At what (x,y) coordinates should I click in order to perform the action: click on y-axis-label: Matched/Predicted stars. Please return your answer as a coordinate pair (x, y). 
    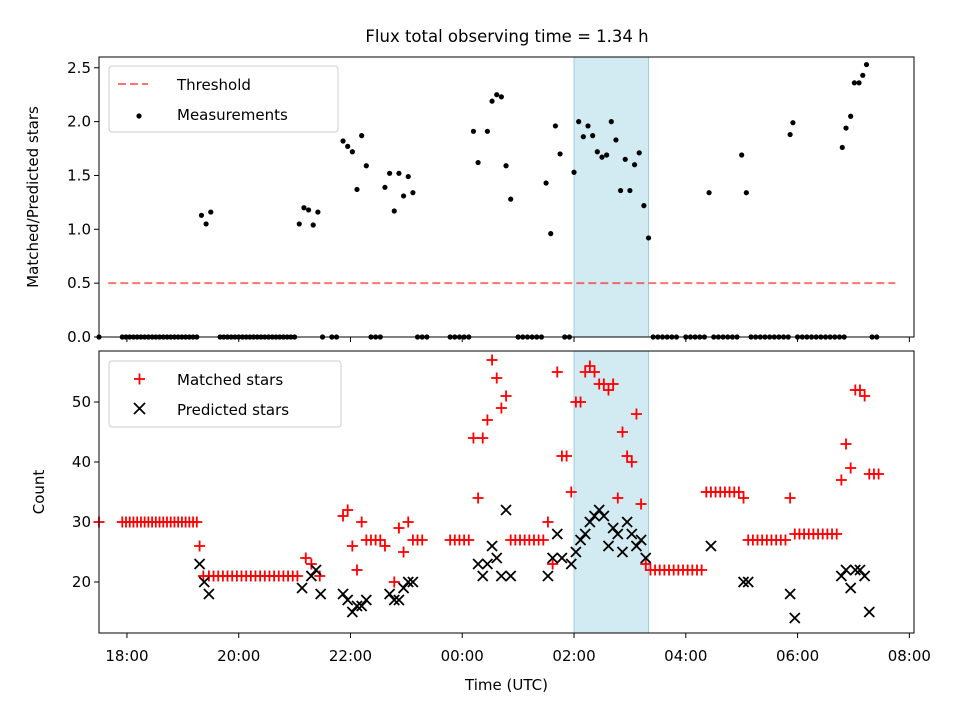
    Looking at the image, I should click on (33, 197).